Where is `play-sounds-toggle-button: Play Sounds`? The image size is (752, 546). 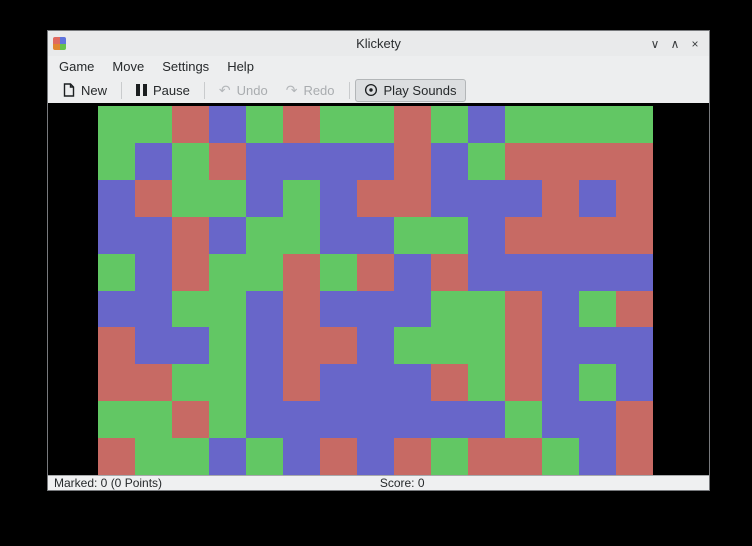 play-sounds-toggle-button: Play Sounds is located at coordinates (410, 90).